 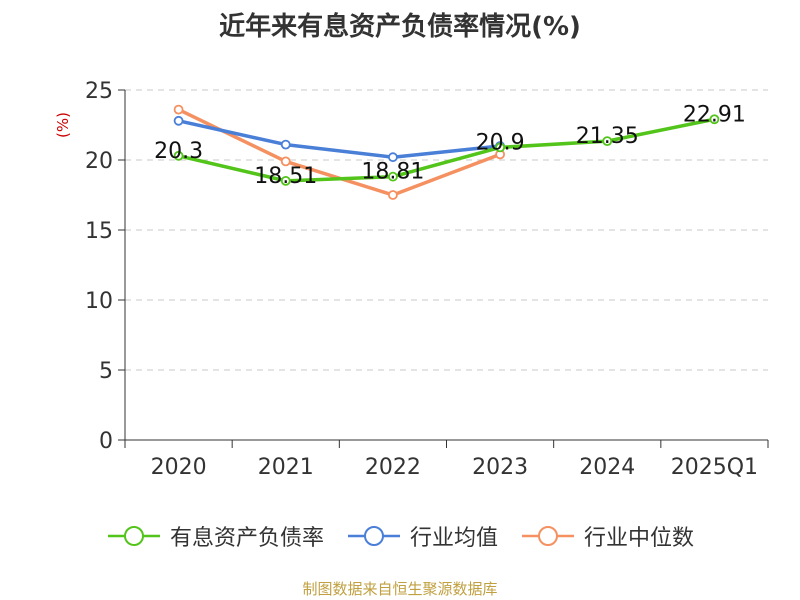 I want to click on legend-label: 行业均值, so click(x=453, y=538).